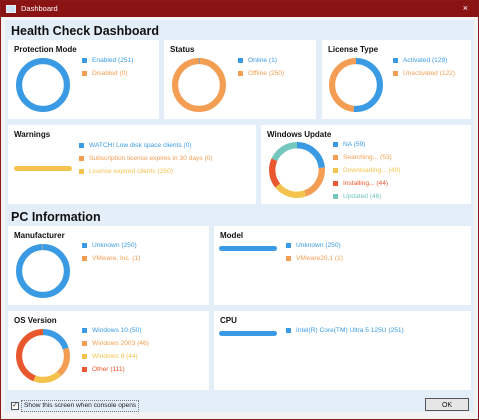 The height and width of the screenshot is (420, 479). What do you see at coordinates (299, 134) in the screenshot?
I see `windows-update-title: Windows Update` at bounding box center [299, 134].